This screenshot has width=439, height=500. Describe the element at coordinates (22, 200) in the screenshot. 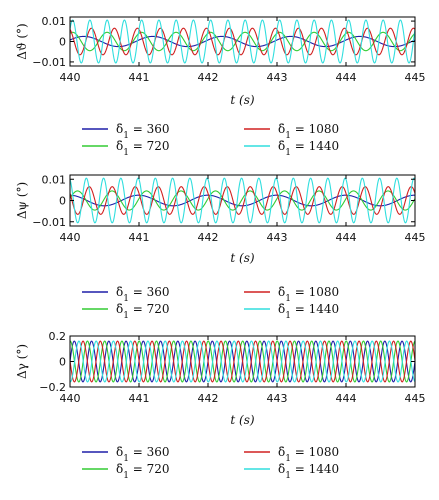

I see `y-axis-label: Δψ (°)` at that location.